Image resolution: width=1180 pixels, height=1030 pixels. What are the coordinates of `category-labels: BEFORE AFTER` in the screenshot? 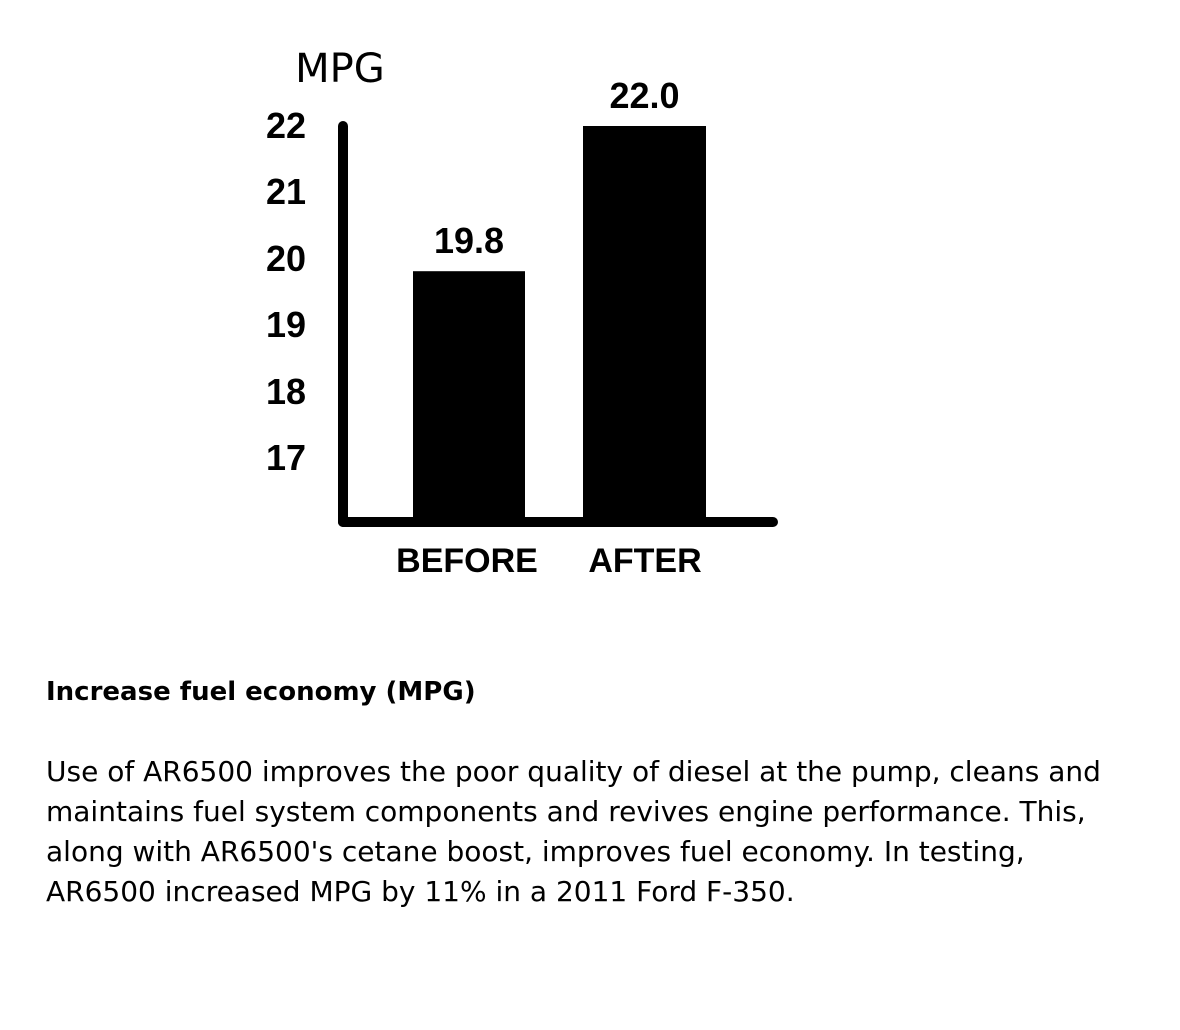 It's located at (549, 561).